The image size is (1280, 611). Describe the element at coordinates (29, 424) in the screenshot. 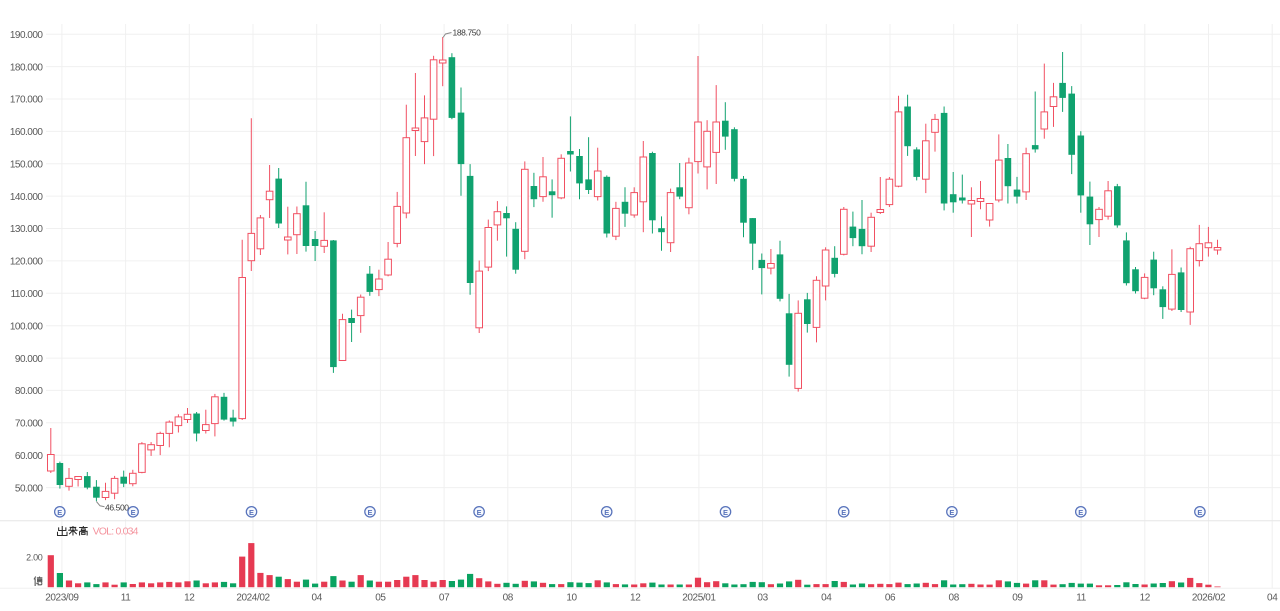

I see `svg-text: 70.000` at that location.